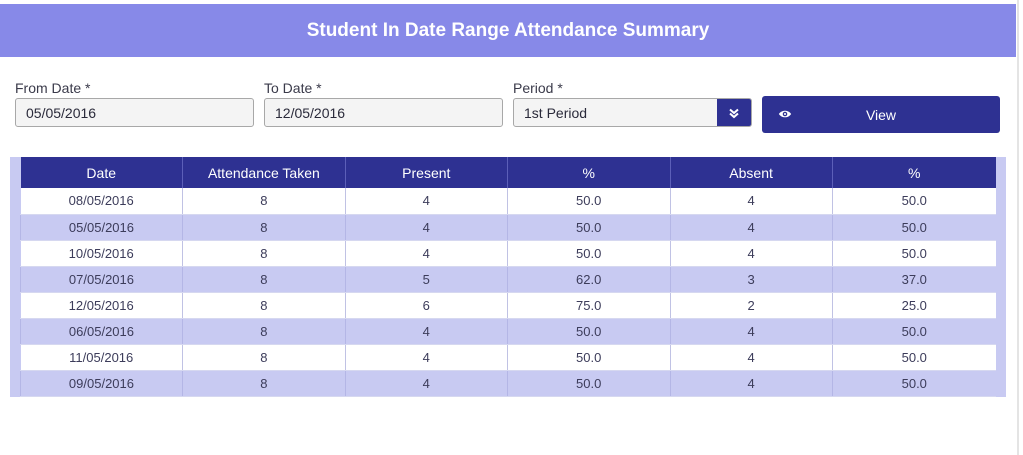 The width and height of the screenshot is (1023, 455). Describe the element at coordinates (426, 279) in the screenshot. I see `cell-present: 5` at that location.